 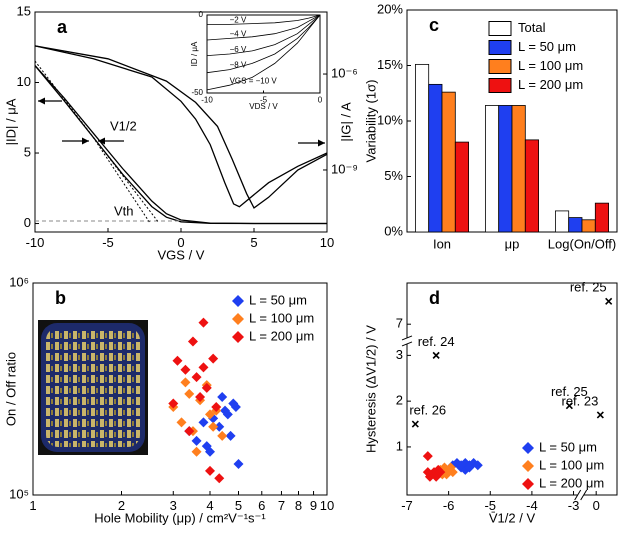 What do you see at coordinates (407, 505) in the screenshot?
I see `x-tick-label: -7` at bounding box center [407, 505].